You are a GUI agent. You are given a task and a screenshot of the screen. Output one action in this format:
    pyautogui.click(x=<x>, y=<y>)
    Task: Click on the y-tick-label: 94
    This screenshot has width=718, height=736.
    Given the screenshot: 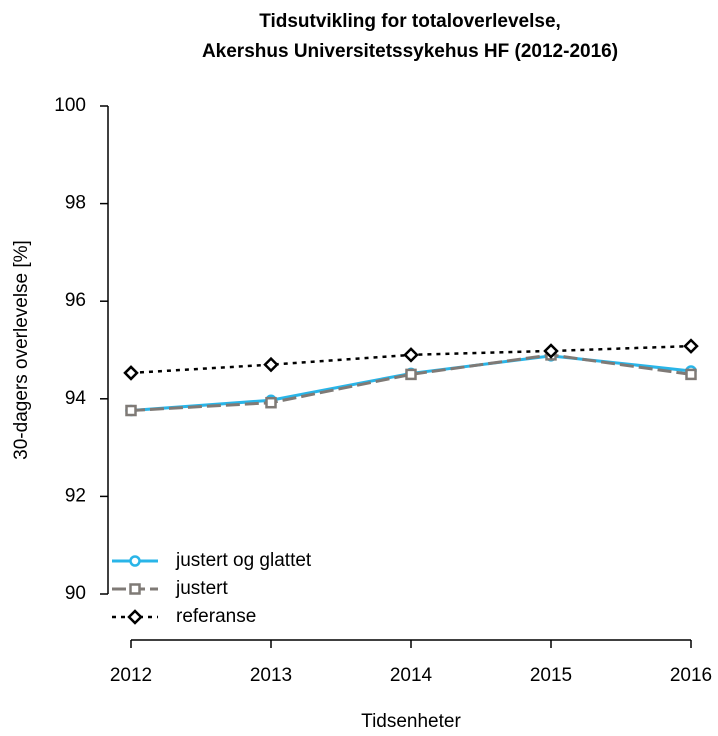 What is the action you would take?
    pyautogui.click(x=76, y=398)
    